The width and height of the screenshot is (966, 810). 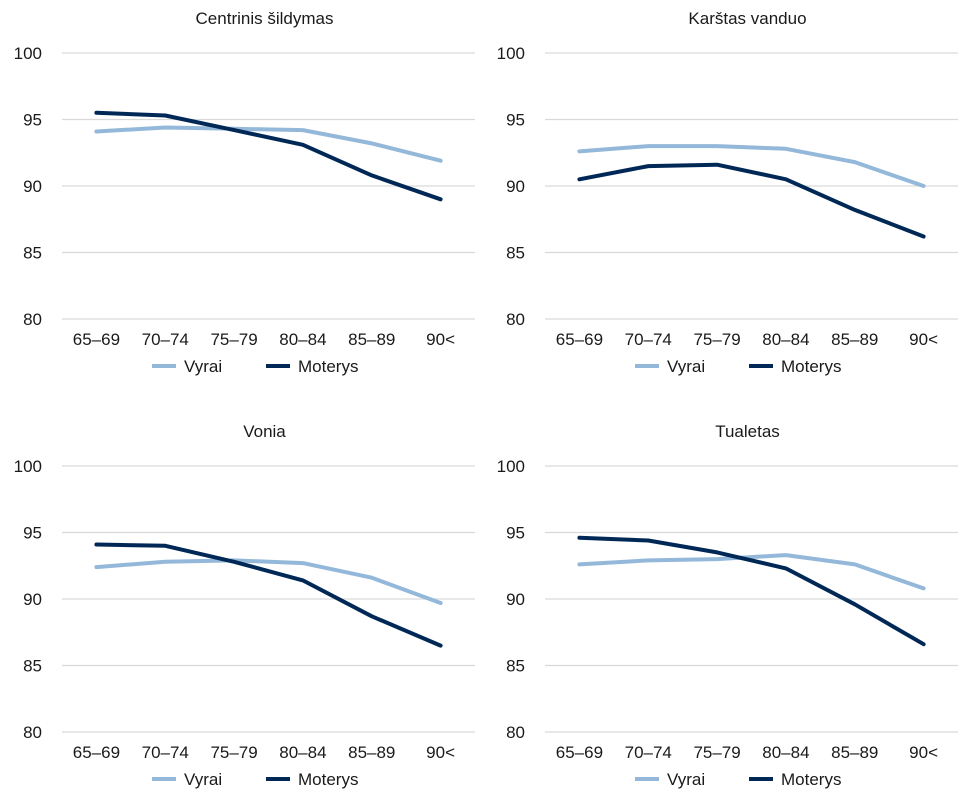 I want to click on chart-title: Karštas vanduo, so click(x=747, y=18).